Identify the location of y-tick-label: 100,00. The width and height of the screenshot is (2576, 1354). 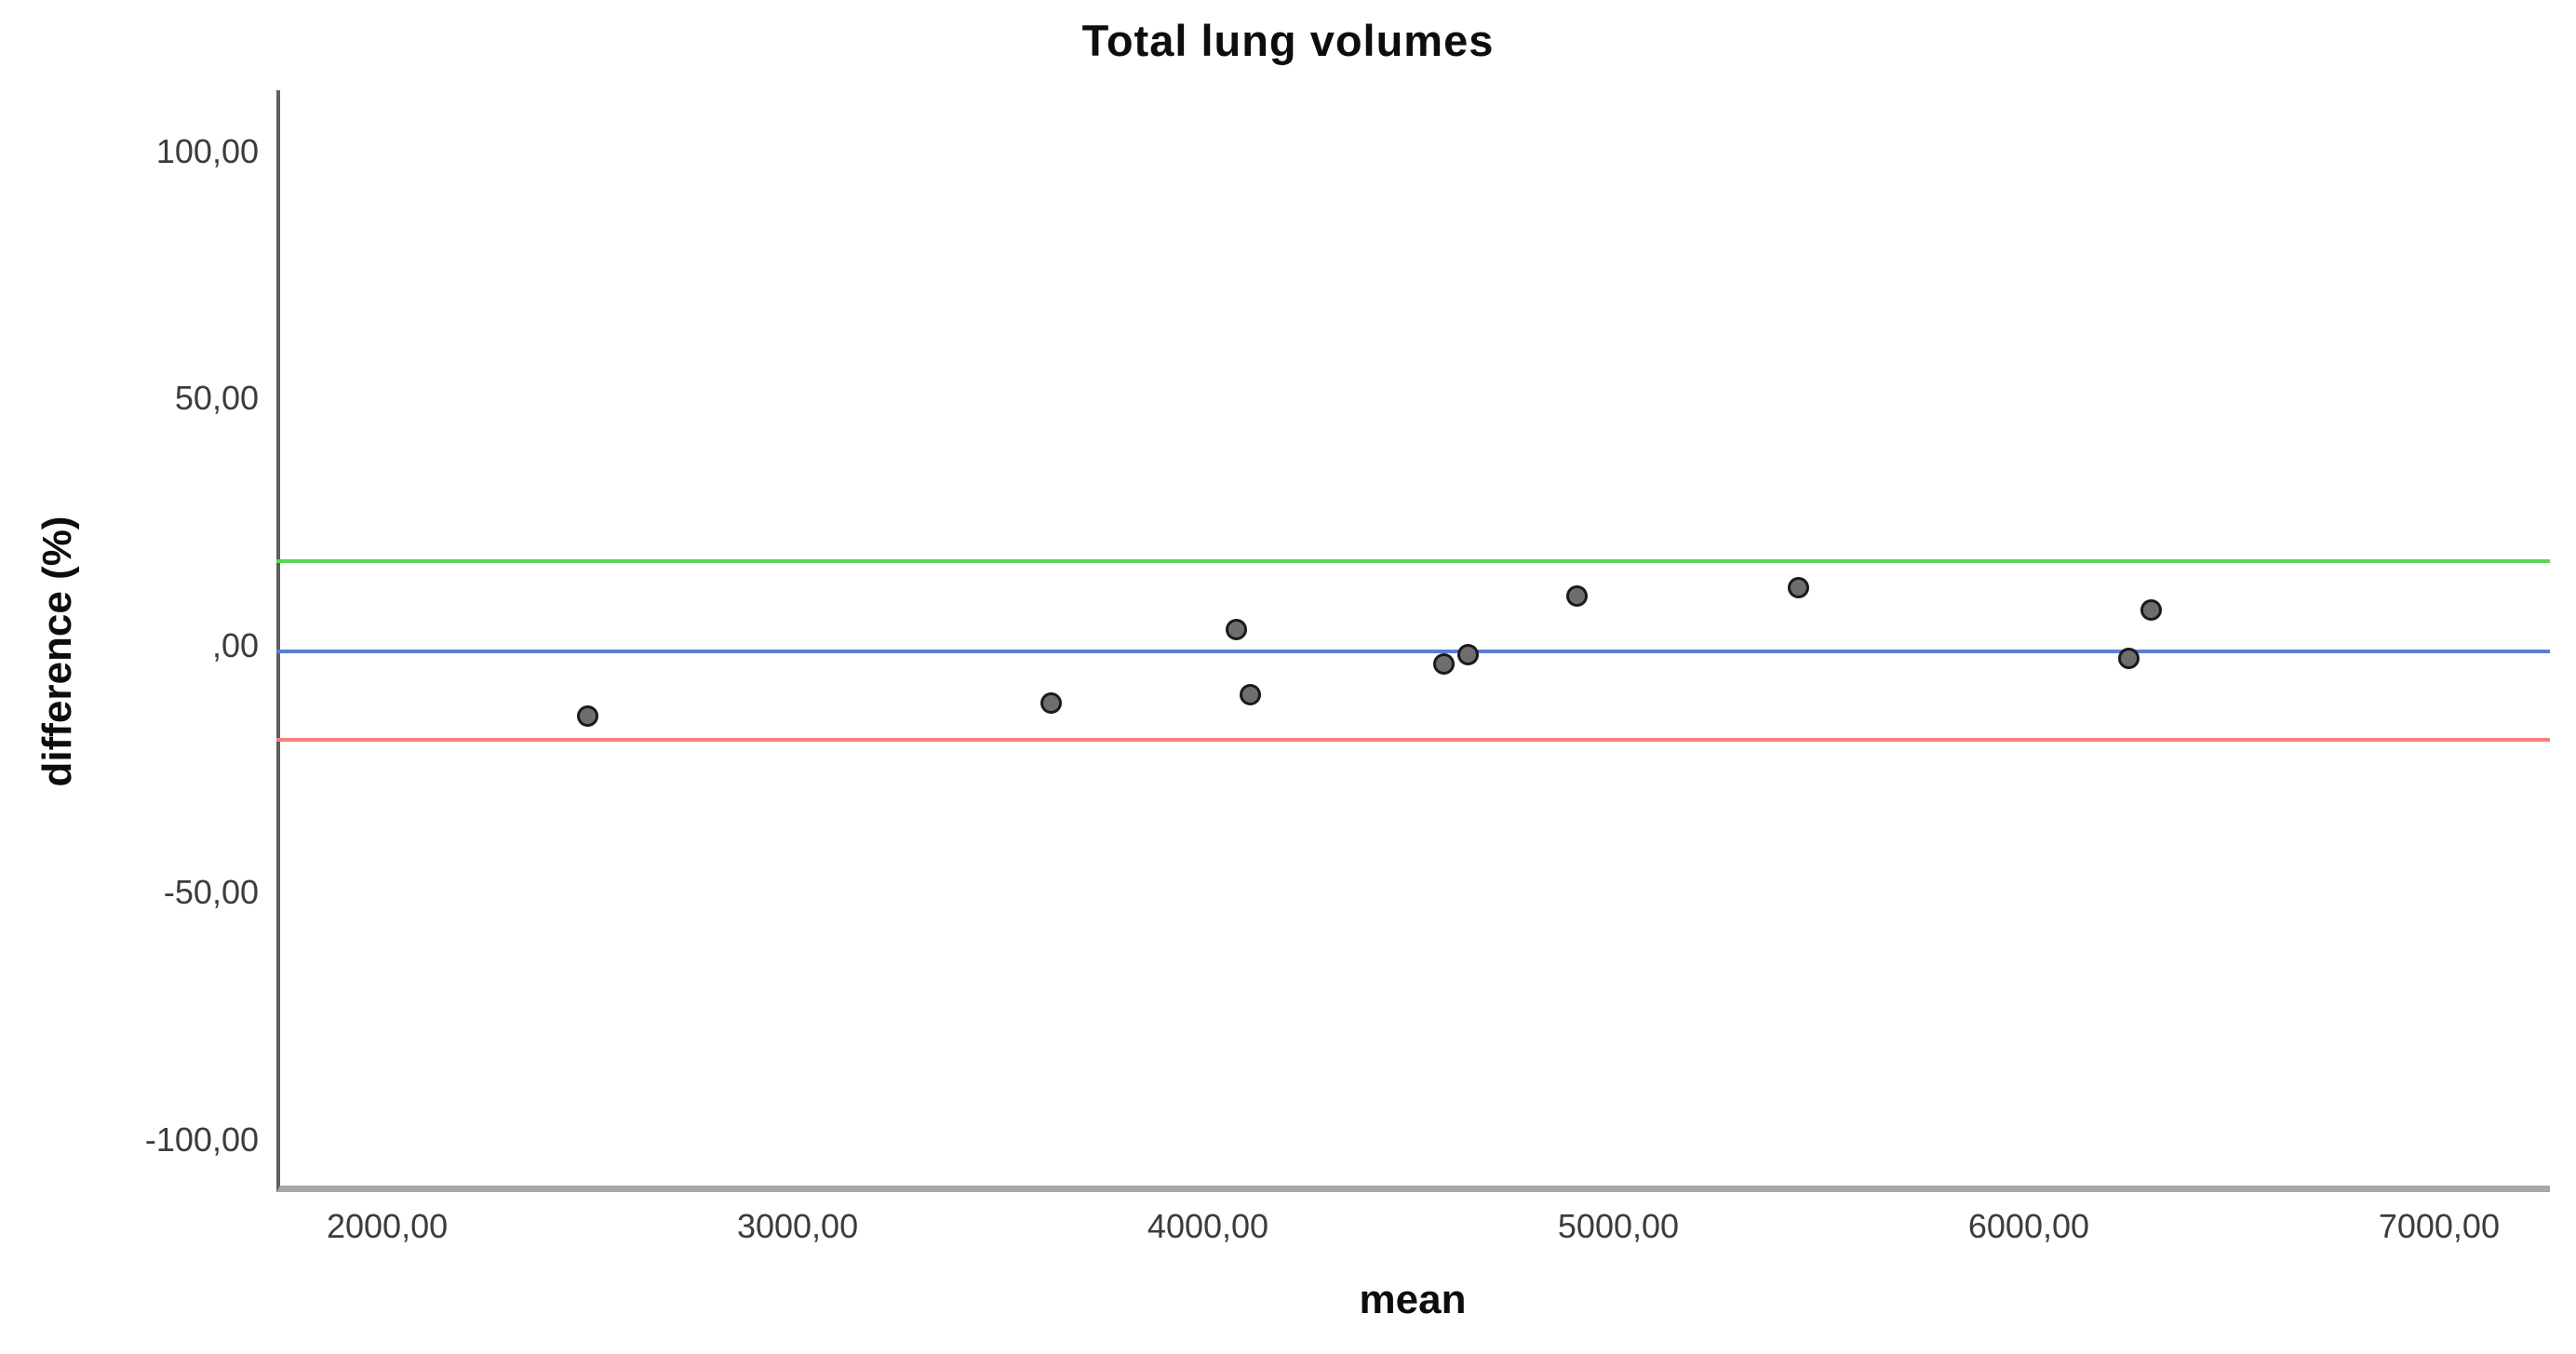
(207, 151).